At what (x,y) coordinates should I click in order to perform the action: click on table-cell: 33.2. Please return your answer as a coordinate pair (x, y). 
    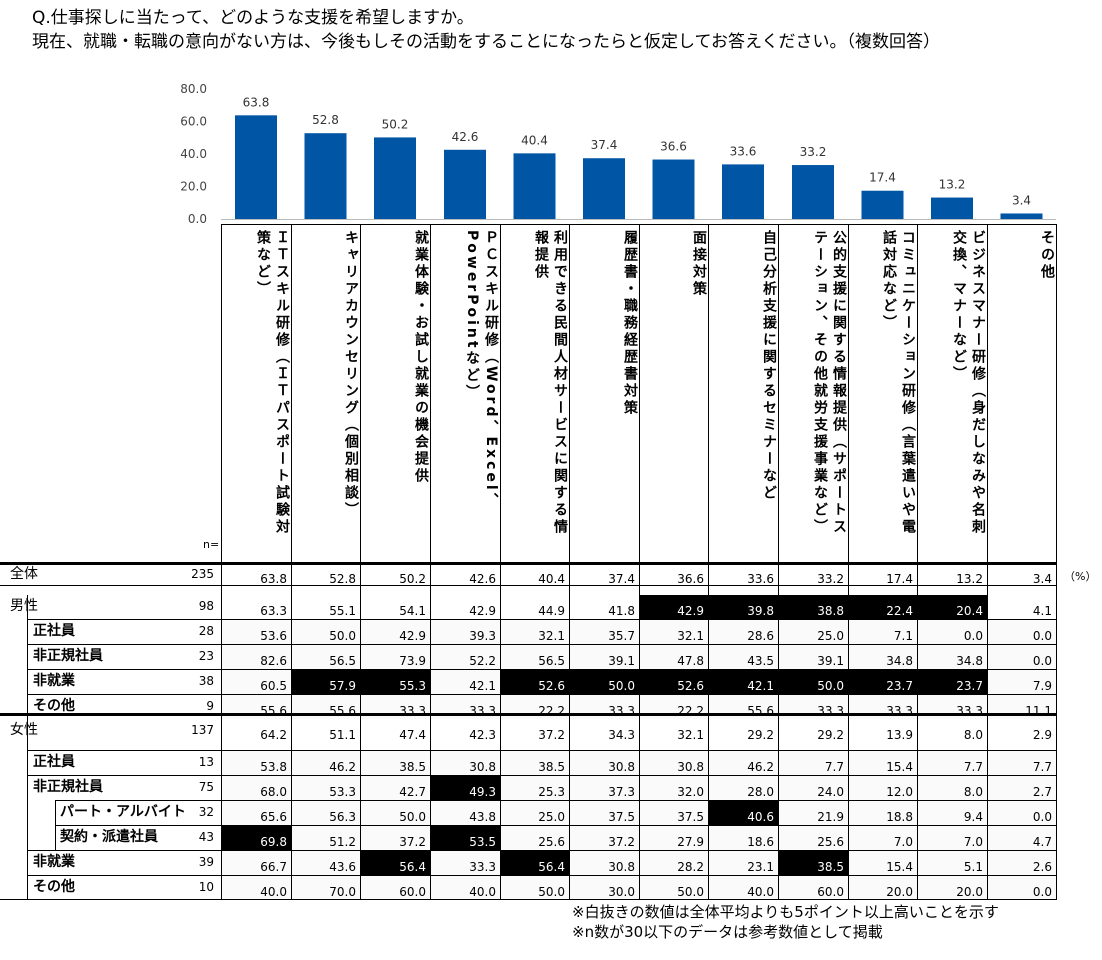
    Looking at the image, I should click on (830, 579).